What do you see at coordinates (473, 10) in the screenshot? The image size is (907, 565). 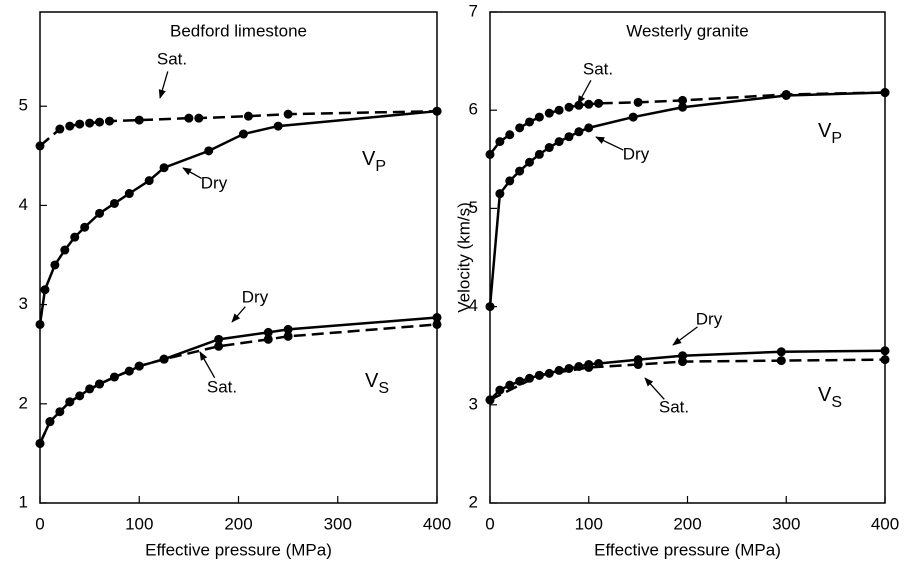 I see `y-tick-label: 7` at bounding box center [473, 10].